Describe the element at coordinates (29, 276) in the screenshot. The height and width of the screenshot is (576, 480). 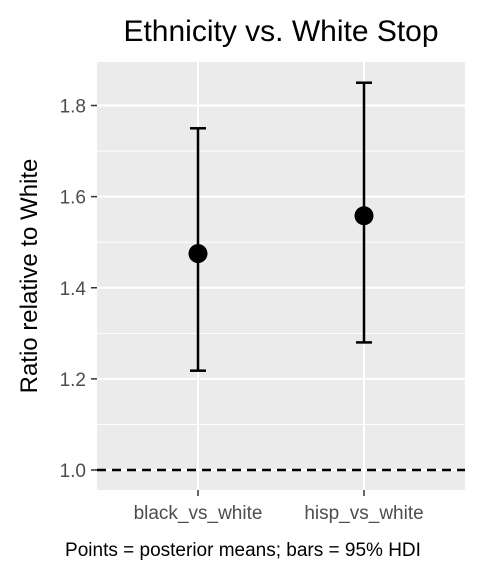
I see `y-axis-label: Ratio relative to White` at that location.